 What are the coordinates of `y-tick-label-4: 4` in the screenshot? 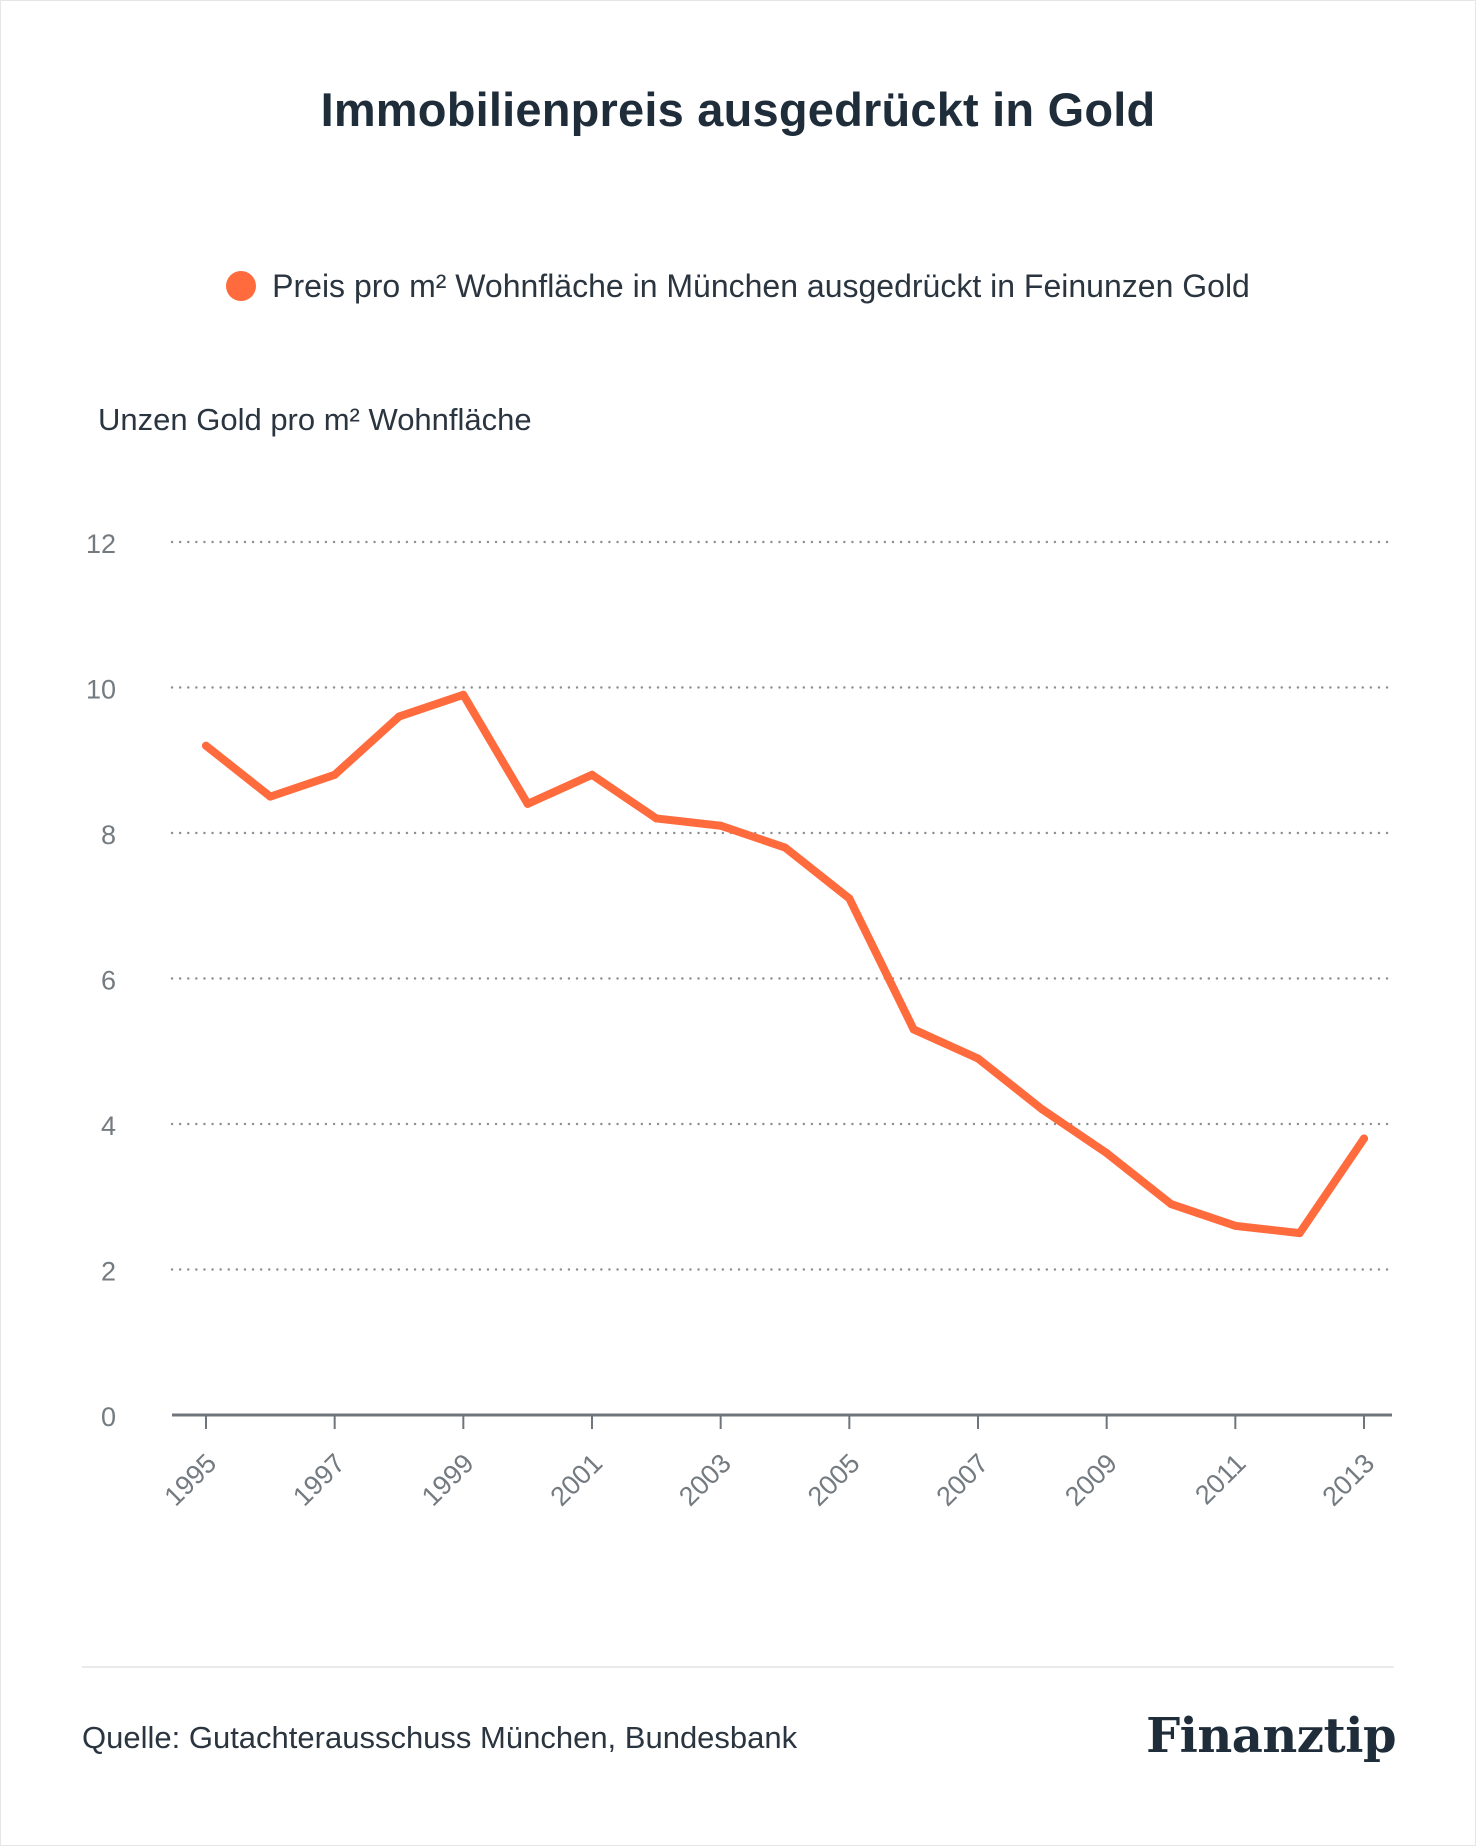 It's located at (108, 1126).